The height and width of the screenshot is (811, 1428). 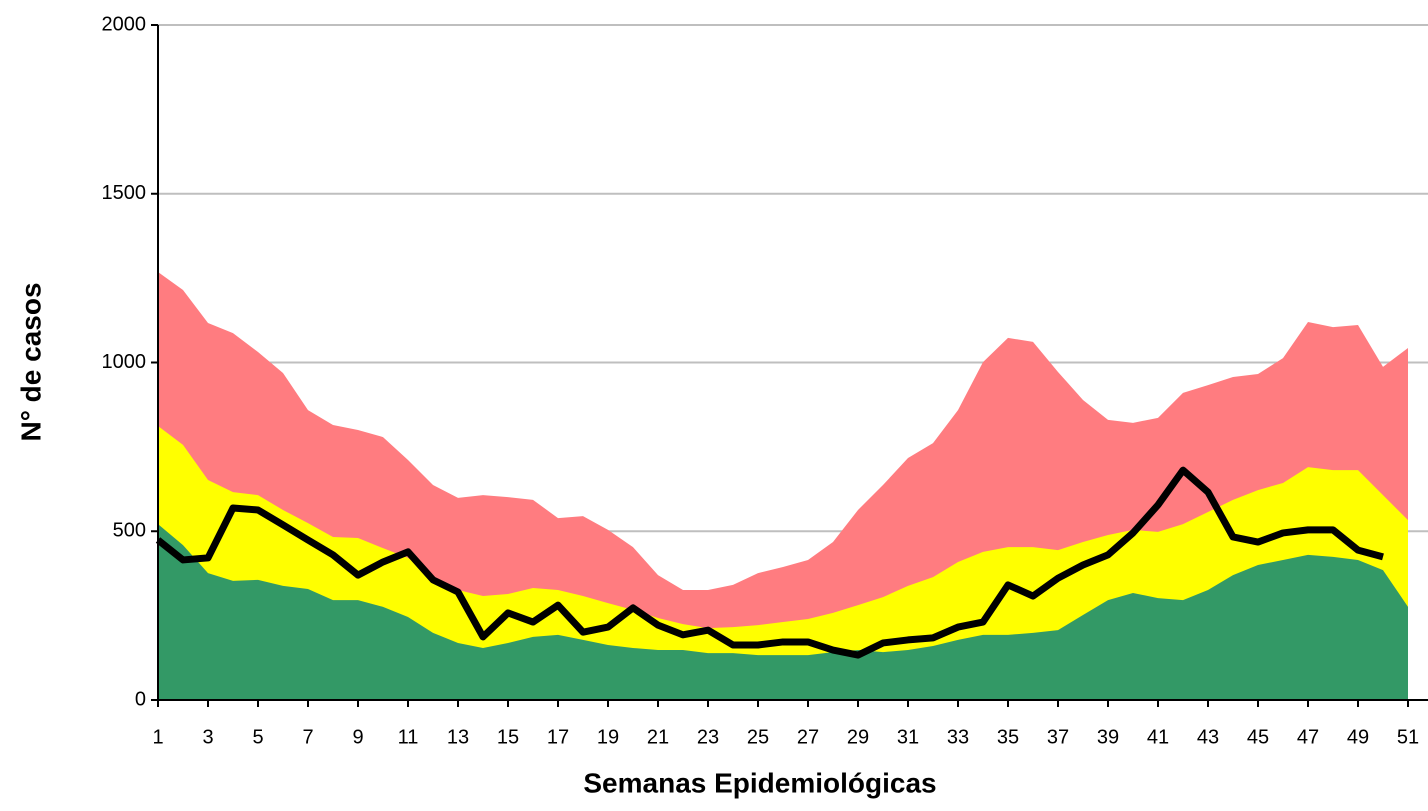 What do you see at coordinates (1058, 737) in the screenshot?
I see `x-tick-label: 37` at bounding box center [1058, 737].